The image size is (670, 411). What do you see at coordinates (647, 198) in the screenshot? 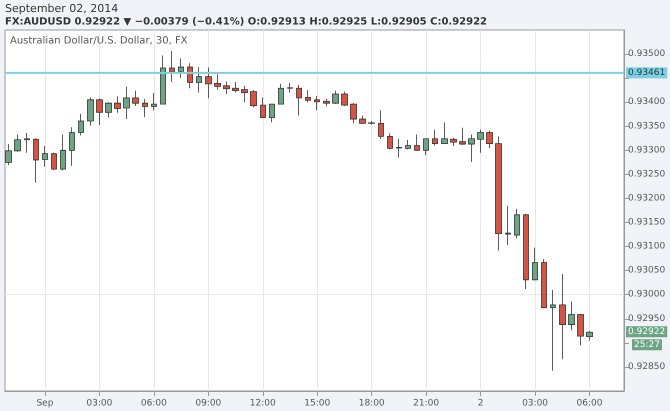
I see `y-tick-label: 0.93200` at bounding box center [647, 198].